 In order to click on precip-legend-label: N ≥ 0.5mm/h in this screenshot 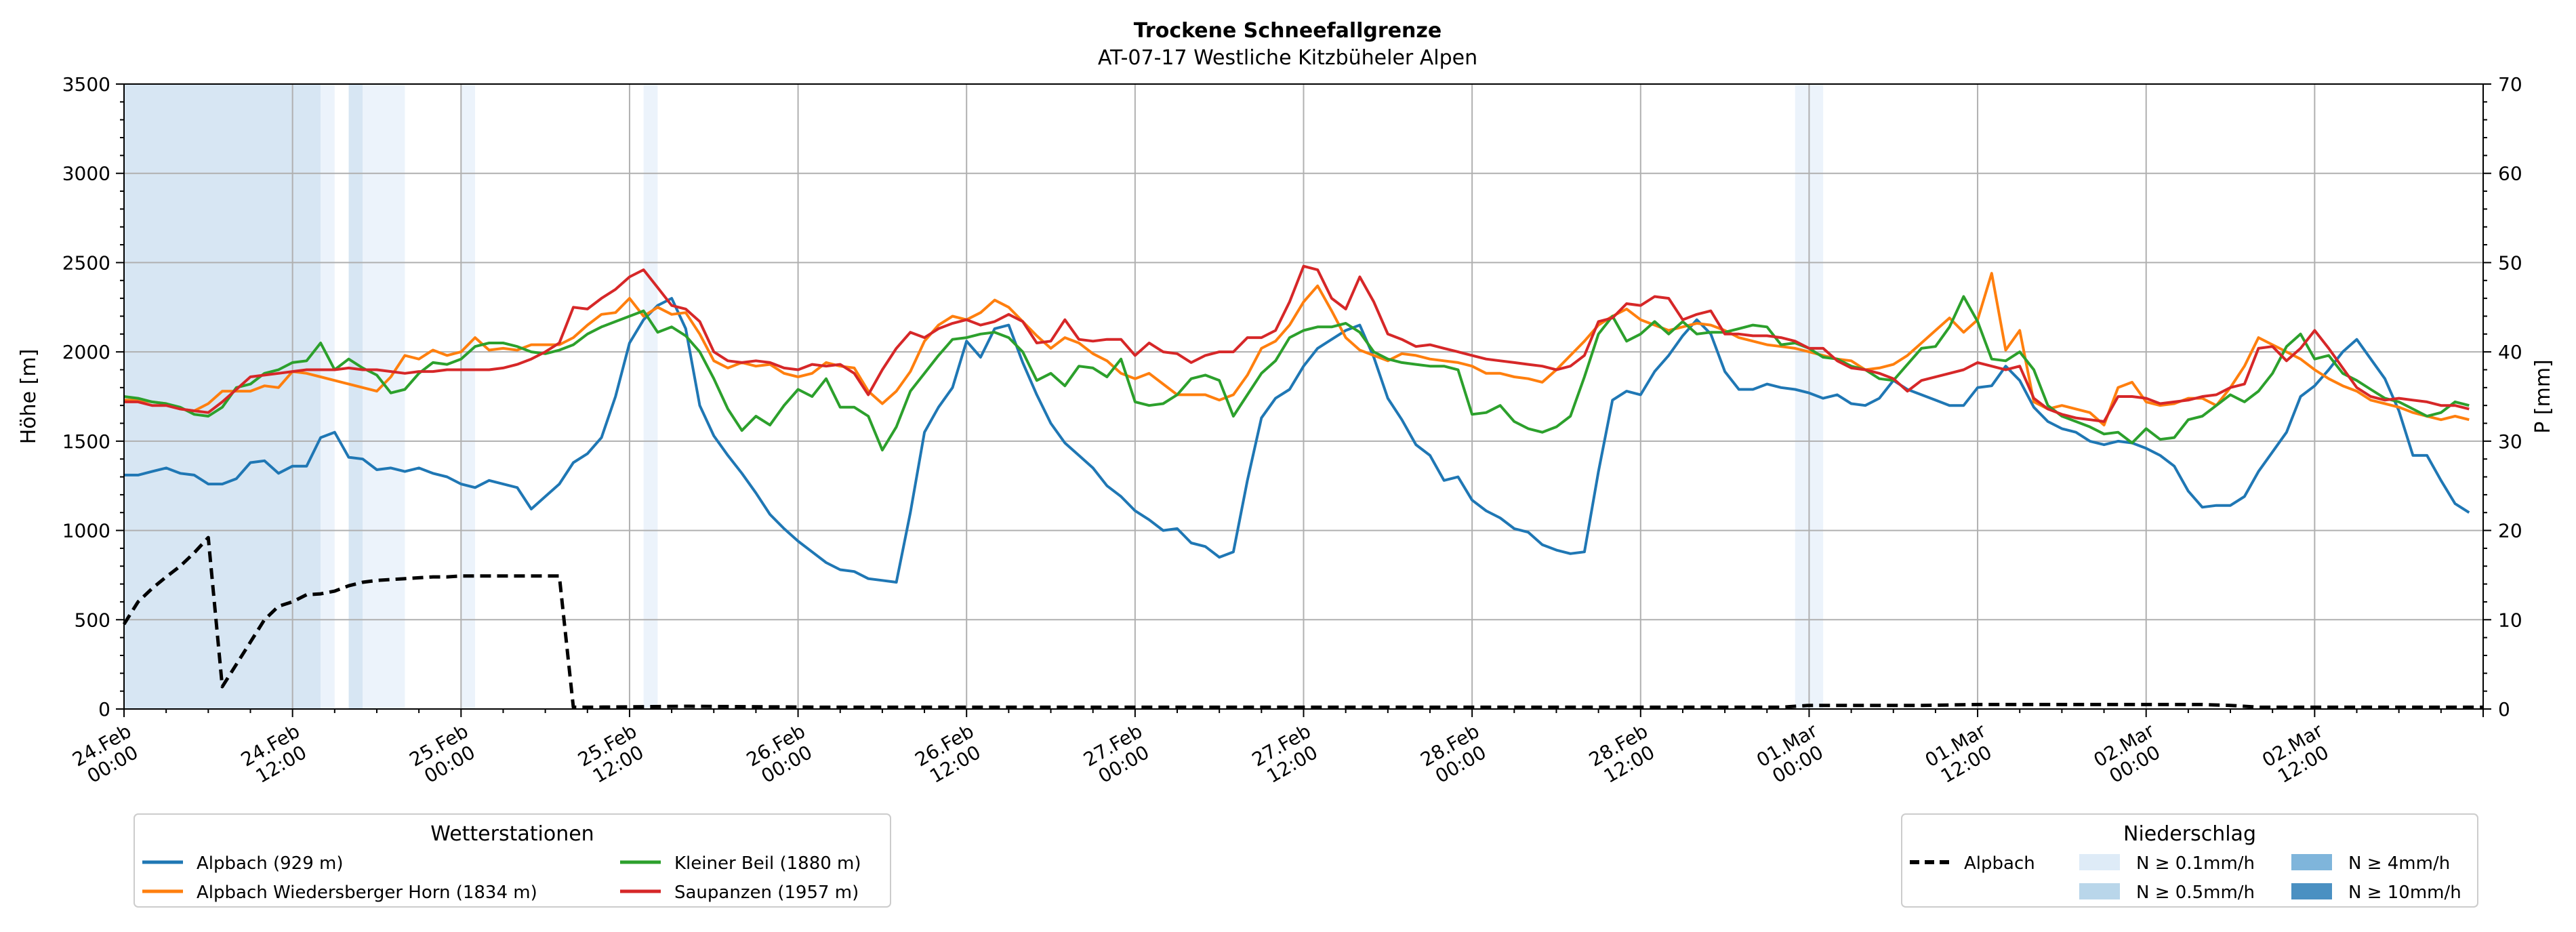, I will do `click(2196, 893)`.